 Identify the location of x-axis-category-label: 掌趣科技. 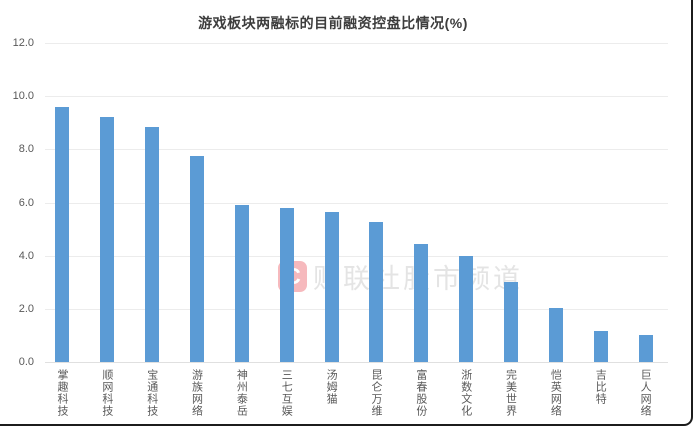
(61, 393).